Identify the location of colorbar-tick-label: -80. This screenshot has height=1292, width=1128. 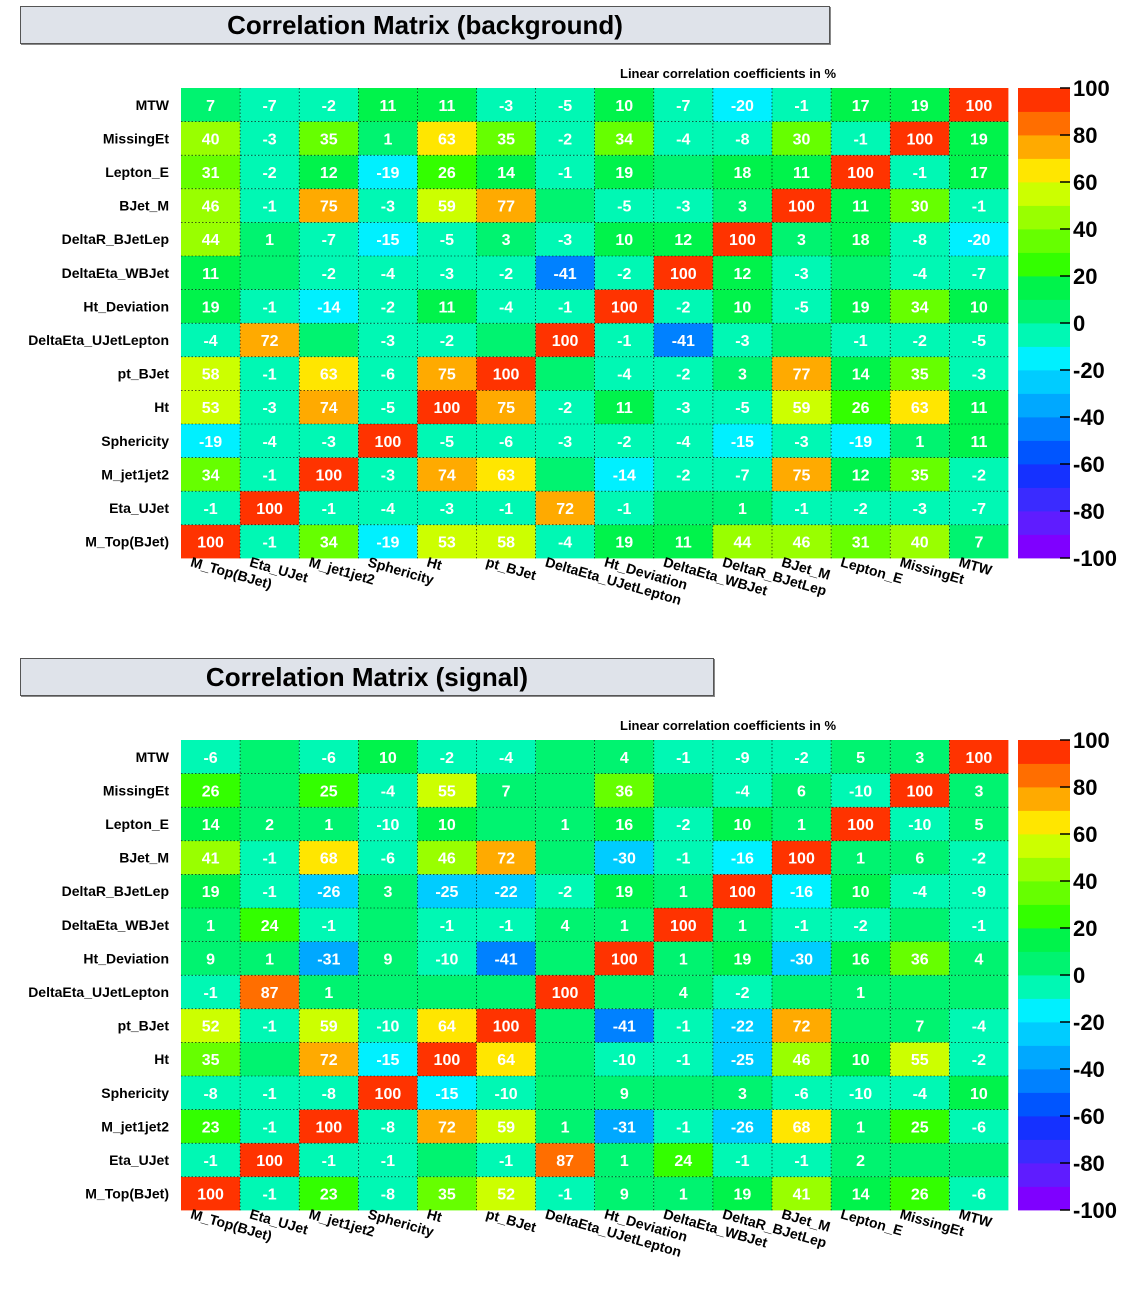
(1089, 1163).